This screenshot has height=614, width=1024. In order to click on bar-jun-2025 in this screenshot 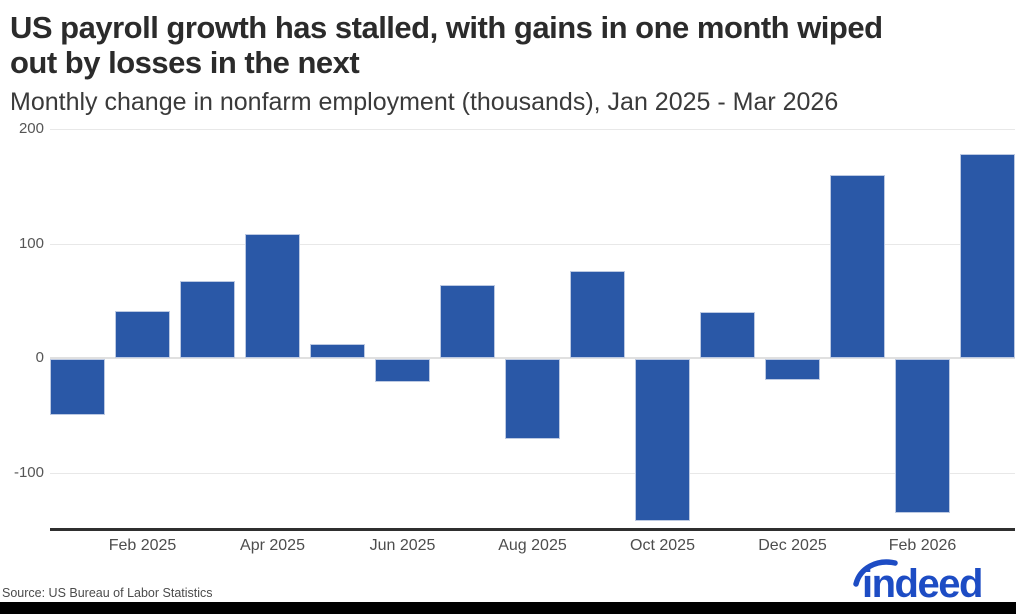, I will do `click(402, 371)`.